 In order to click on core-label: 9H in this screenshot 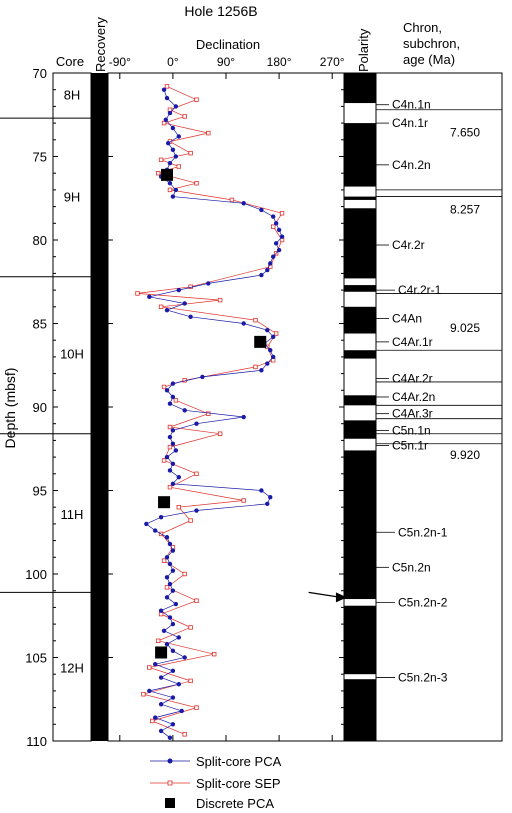, I will do `click(72, 197)`.